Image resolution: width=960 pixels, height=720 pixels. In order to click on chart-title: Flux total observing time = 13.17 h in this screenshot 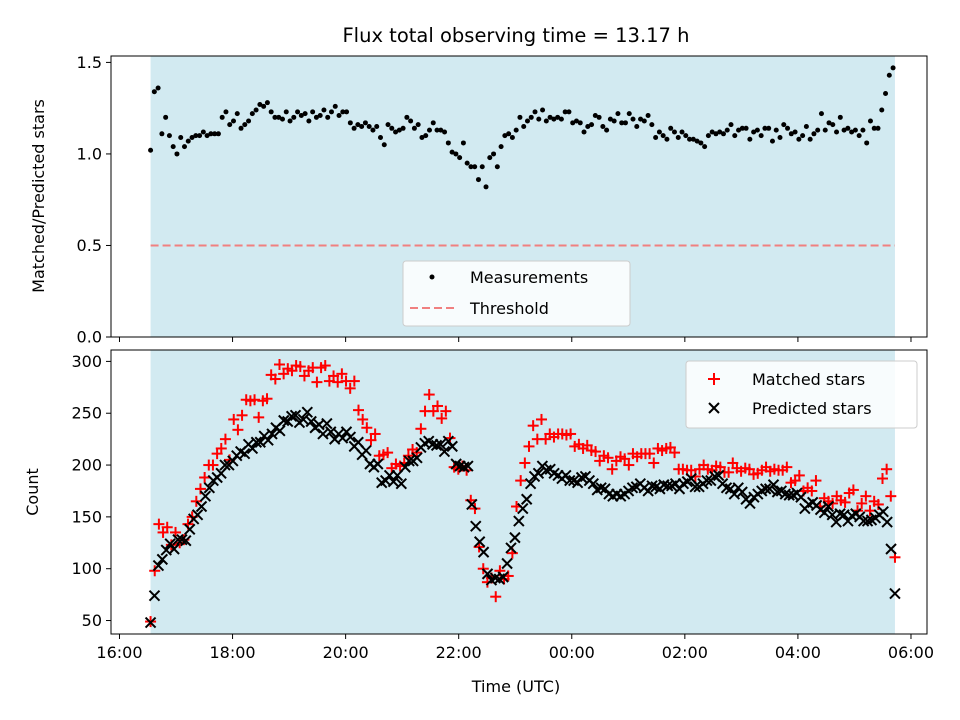, I will do `click(515, 35)`.